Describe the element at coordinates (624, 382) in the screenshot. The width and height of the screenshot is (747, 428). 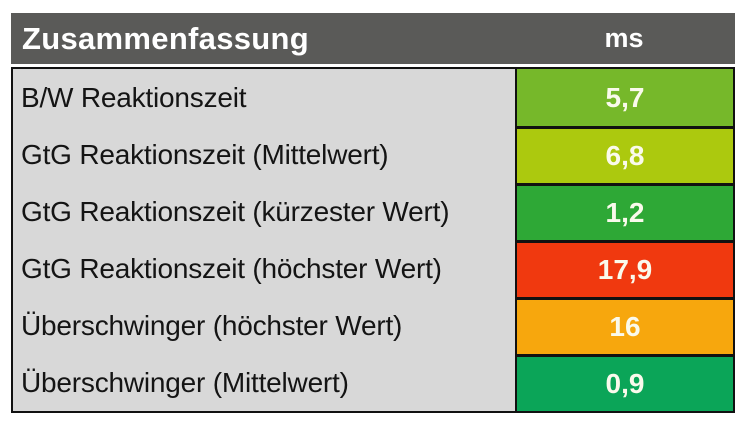
I see `row-value: 0,9` at that location.